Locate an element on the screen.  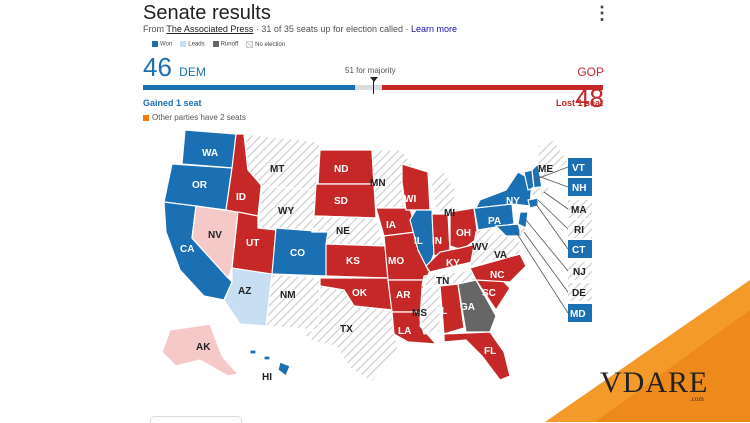
gop-label: GOP is located at coordinates (590, 72).